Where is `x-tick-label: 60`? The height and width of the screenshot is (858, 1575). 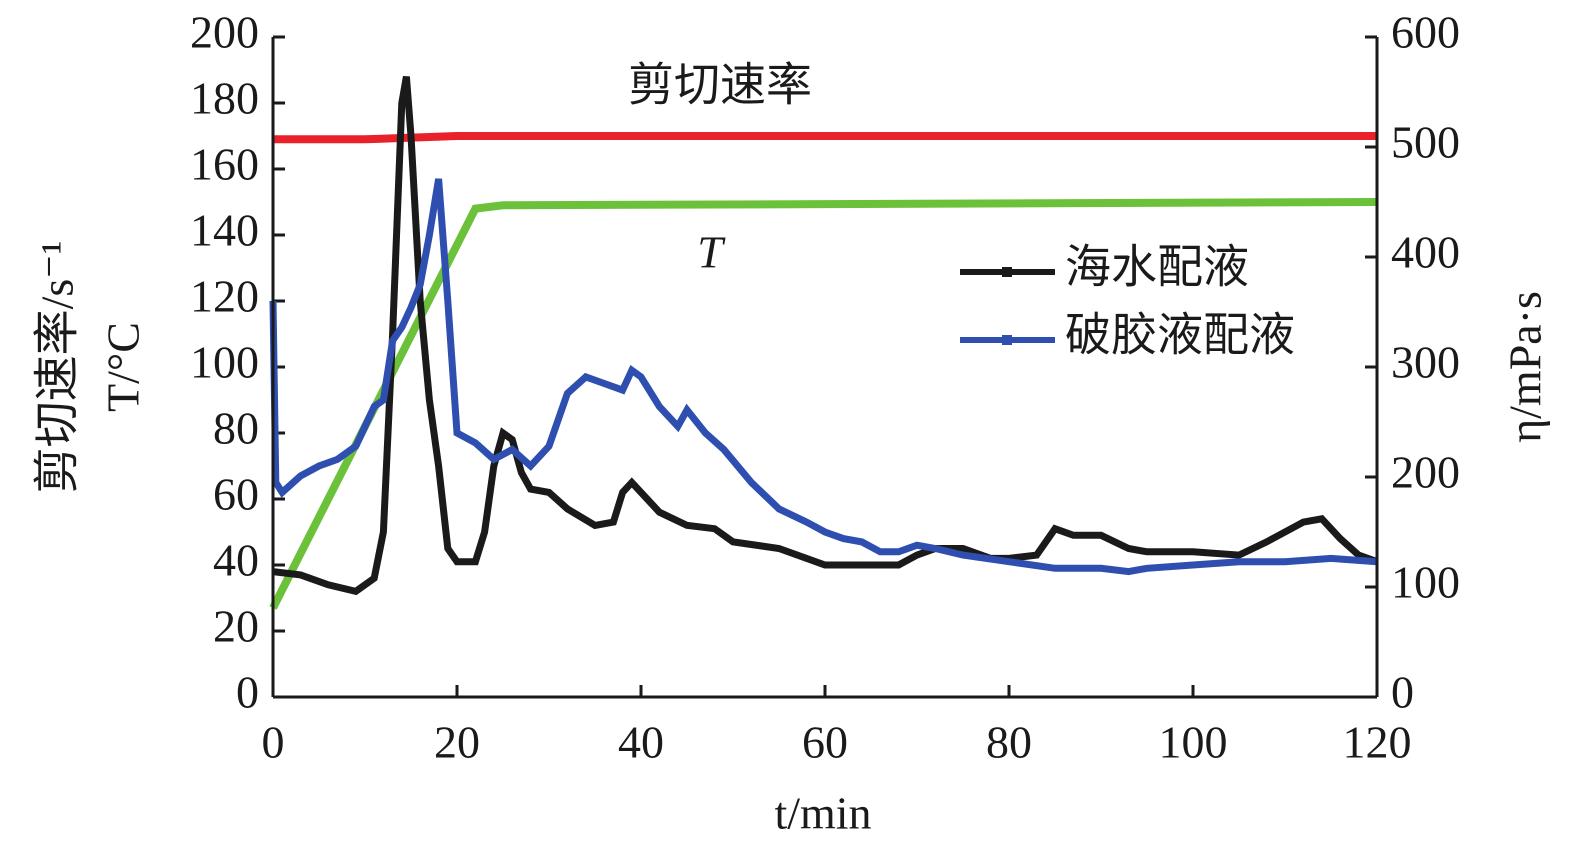 x-tick-label: 60 is located at coordinates (825, 742).